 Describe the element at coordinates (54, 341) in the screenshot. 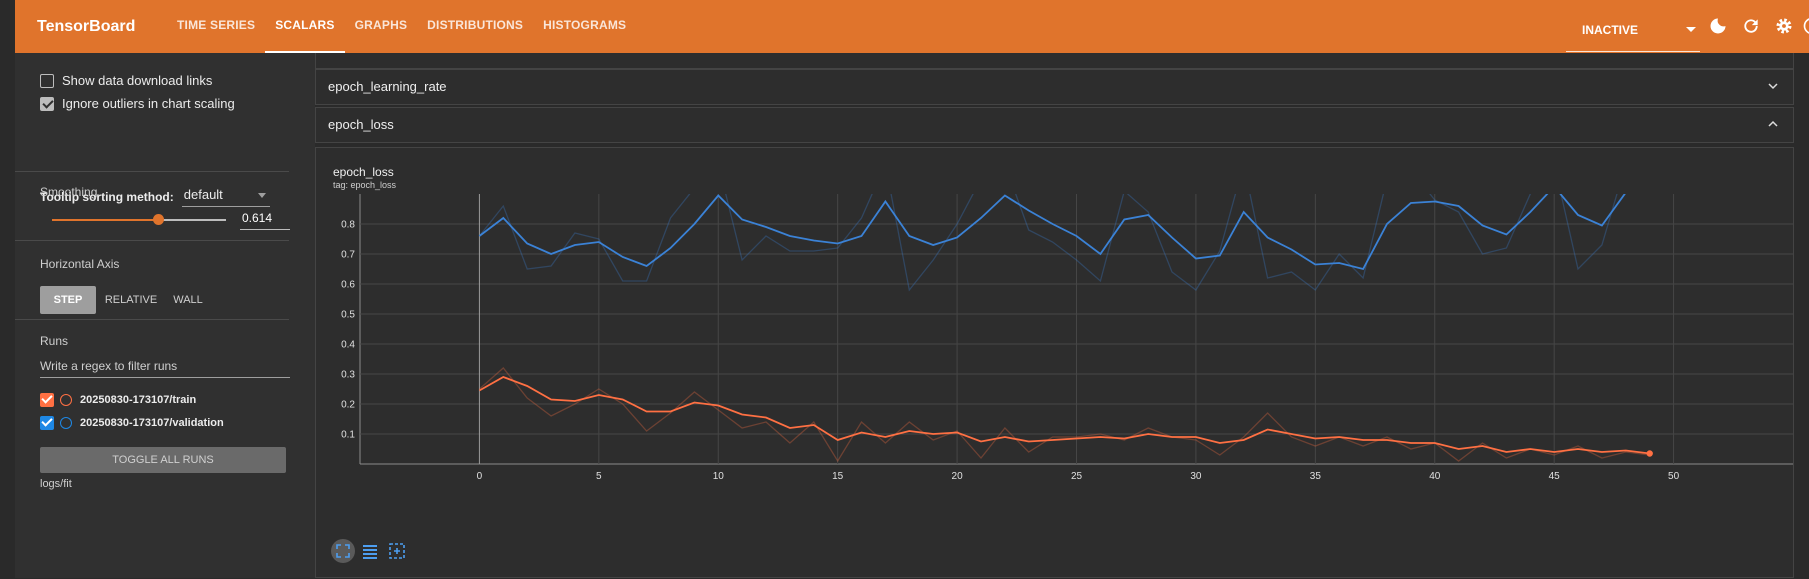

I see `runs-label: Runs` at that location.